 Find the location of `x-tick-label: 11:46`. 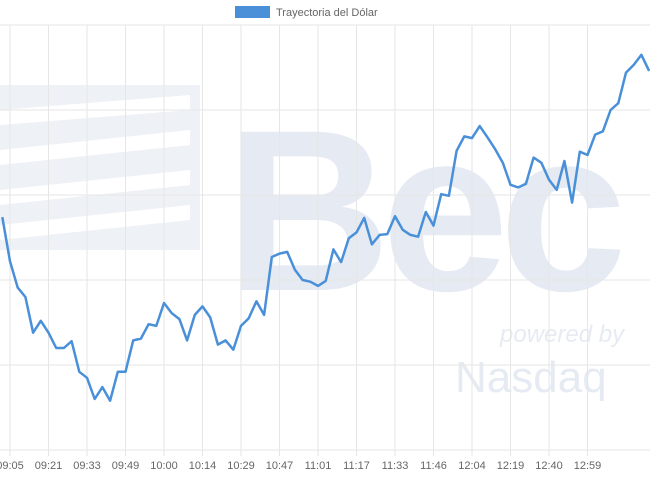

x-tick-label: 11:46 is located at coordinates (433, 466).